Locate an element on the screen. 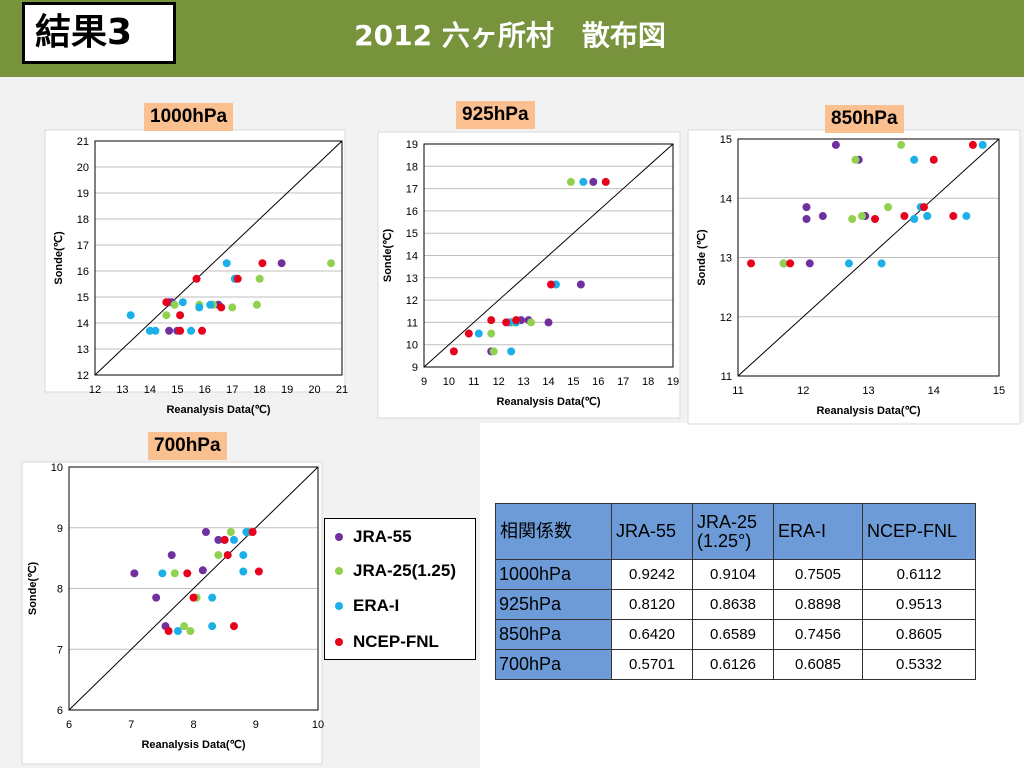  table-cell: 0.7456 is located at coordinates (818, 634).